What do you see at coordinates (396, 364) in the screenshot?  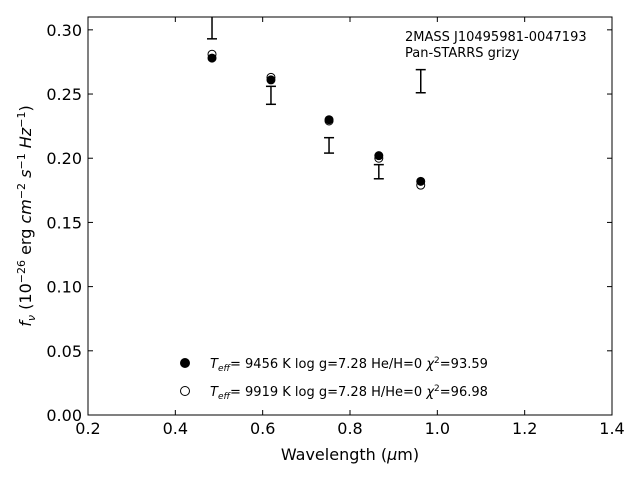 I see `legend-1-comp: He/H=0` at bounding box center [396, 364].